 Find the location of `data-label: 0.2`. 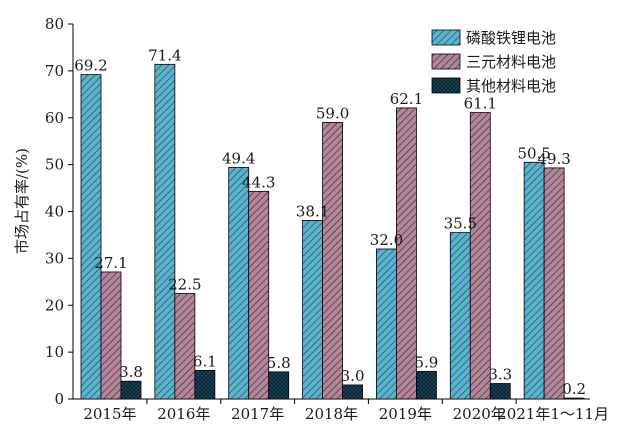

data-label: 0.2 is located at coordinates (574, 389).